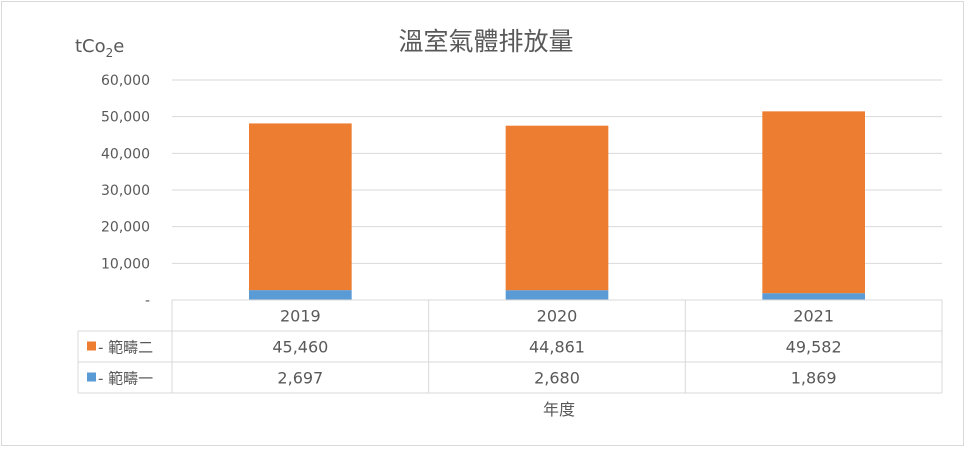  I want to click on bar-範疇一-2019, so click(300, 295).